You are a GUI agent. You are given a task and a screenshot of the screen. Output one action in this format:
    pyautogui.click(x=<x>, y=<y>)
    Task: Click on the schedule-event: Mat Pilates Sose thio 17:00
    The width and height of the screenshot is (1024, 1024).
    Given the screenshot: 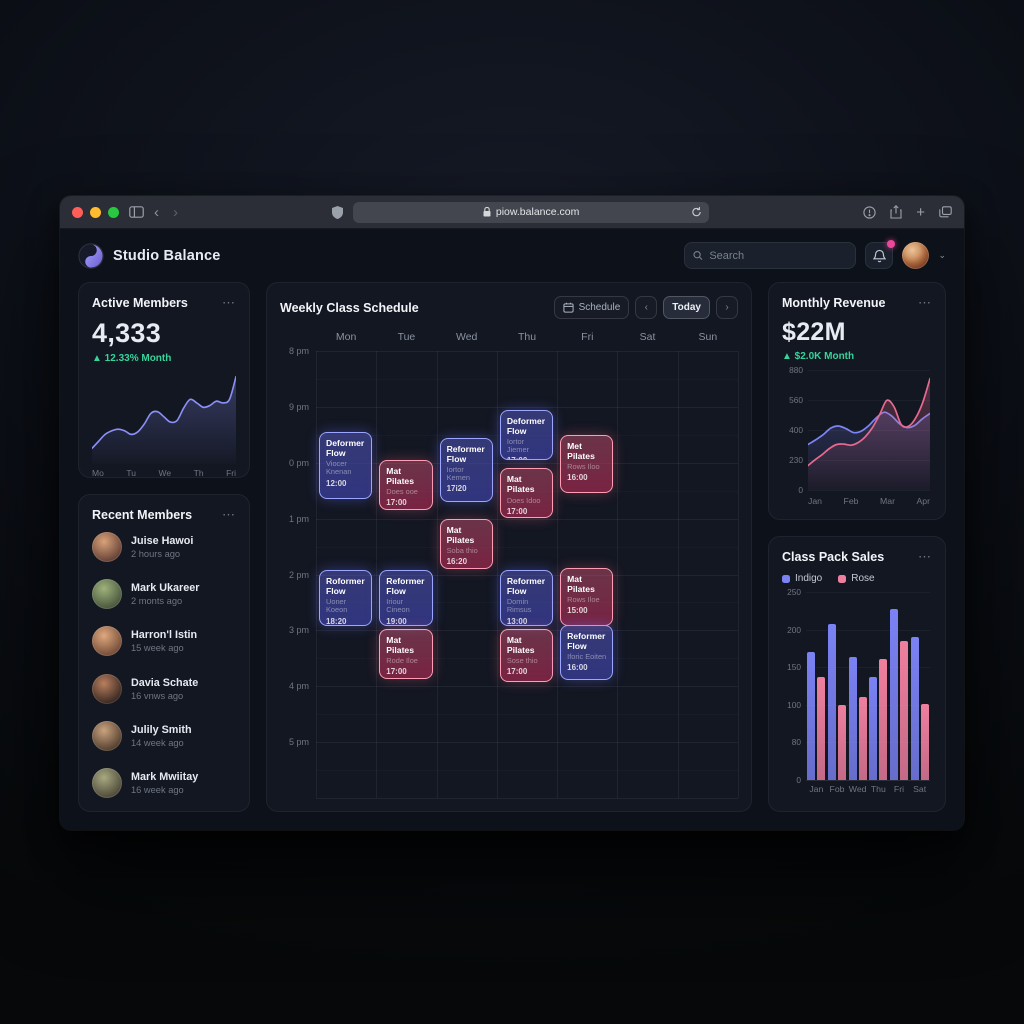 What is the action you would take?
    pyautogui.click(x=526, y=655)
    